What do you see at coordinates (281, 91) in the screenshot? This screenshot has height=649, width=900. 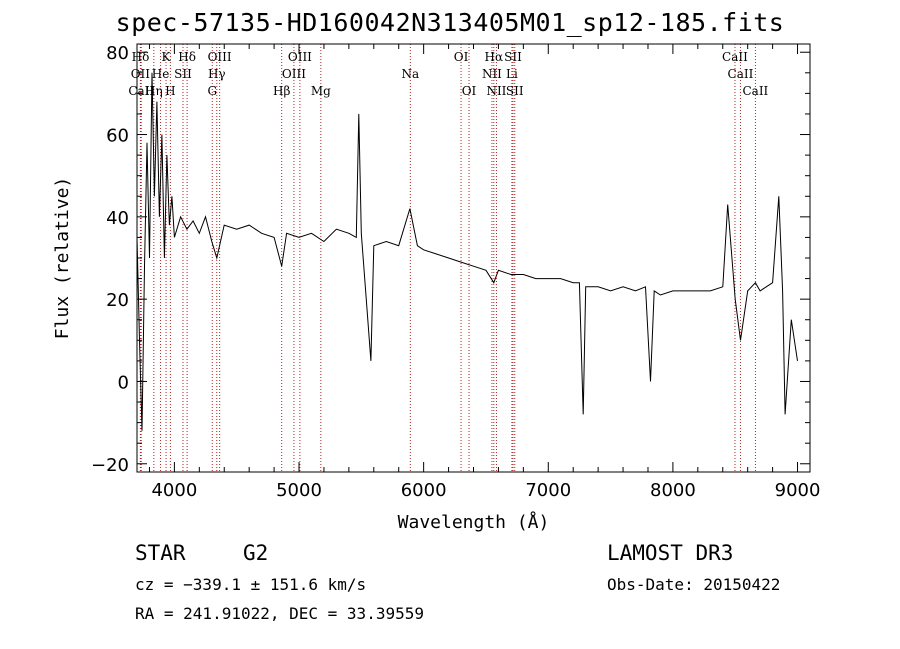 I see `spectral-line-label: Hβ` at bounding box center [281, 91].